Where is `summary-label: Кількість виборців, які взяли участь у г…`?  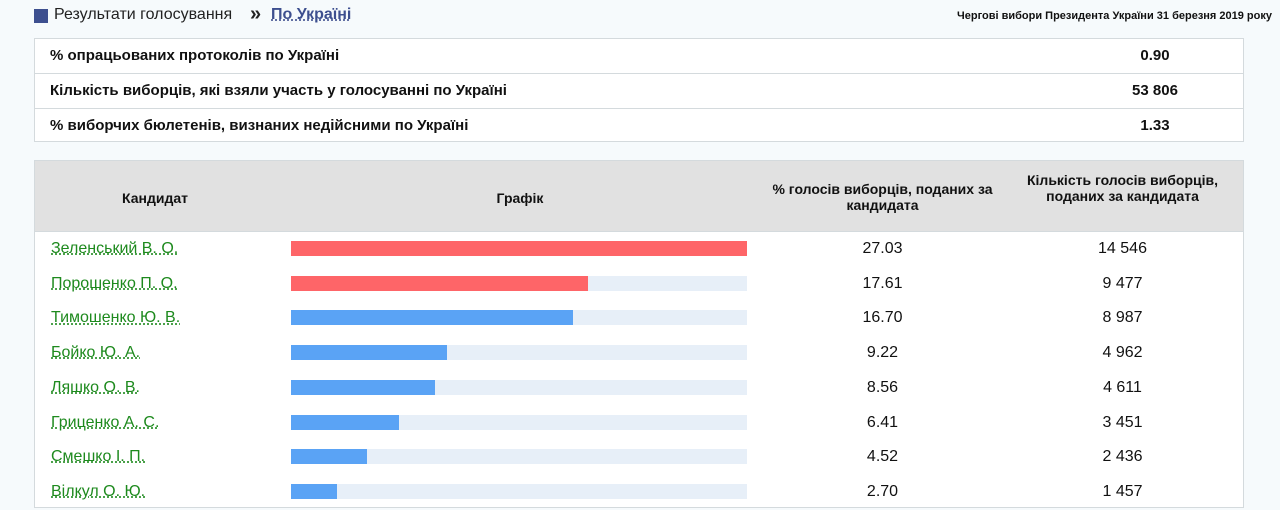 summary-label: Кількість виборців, які взяли участь у г… is located at coordinates (278, 90).